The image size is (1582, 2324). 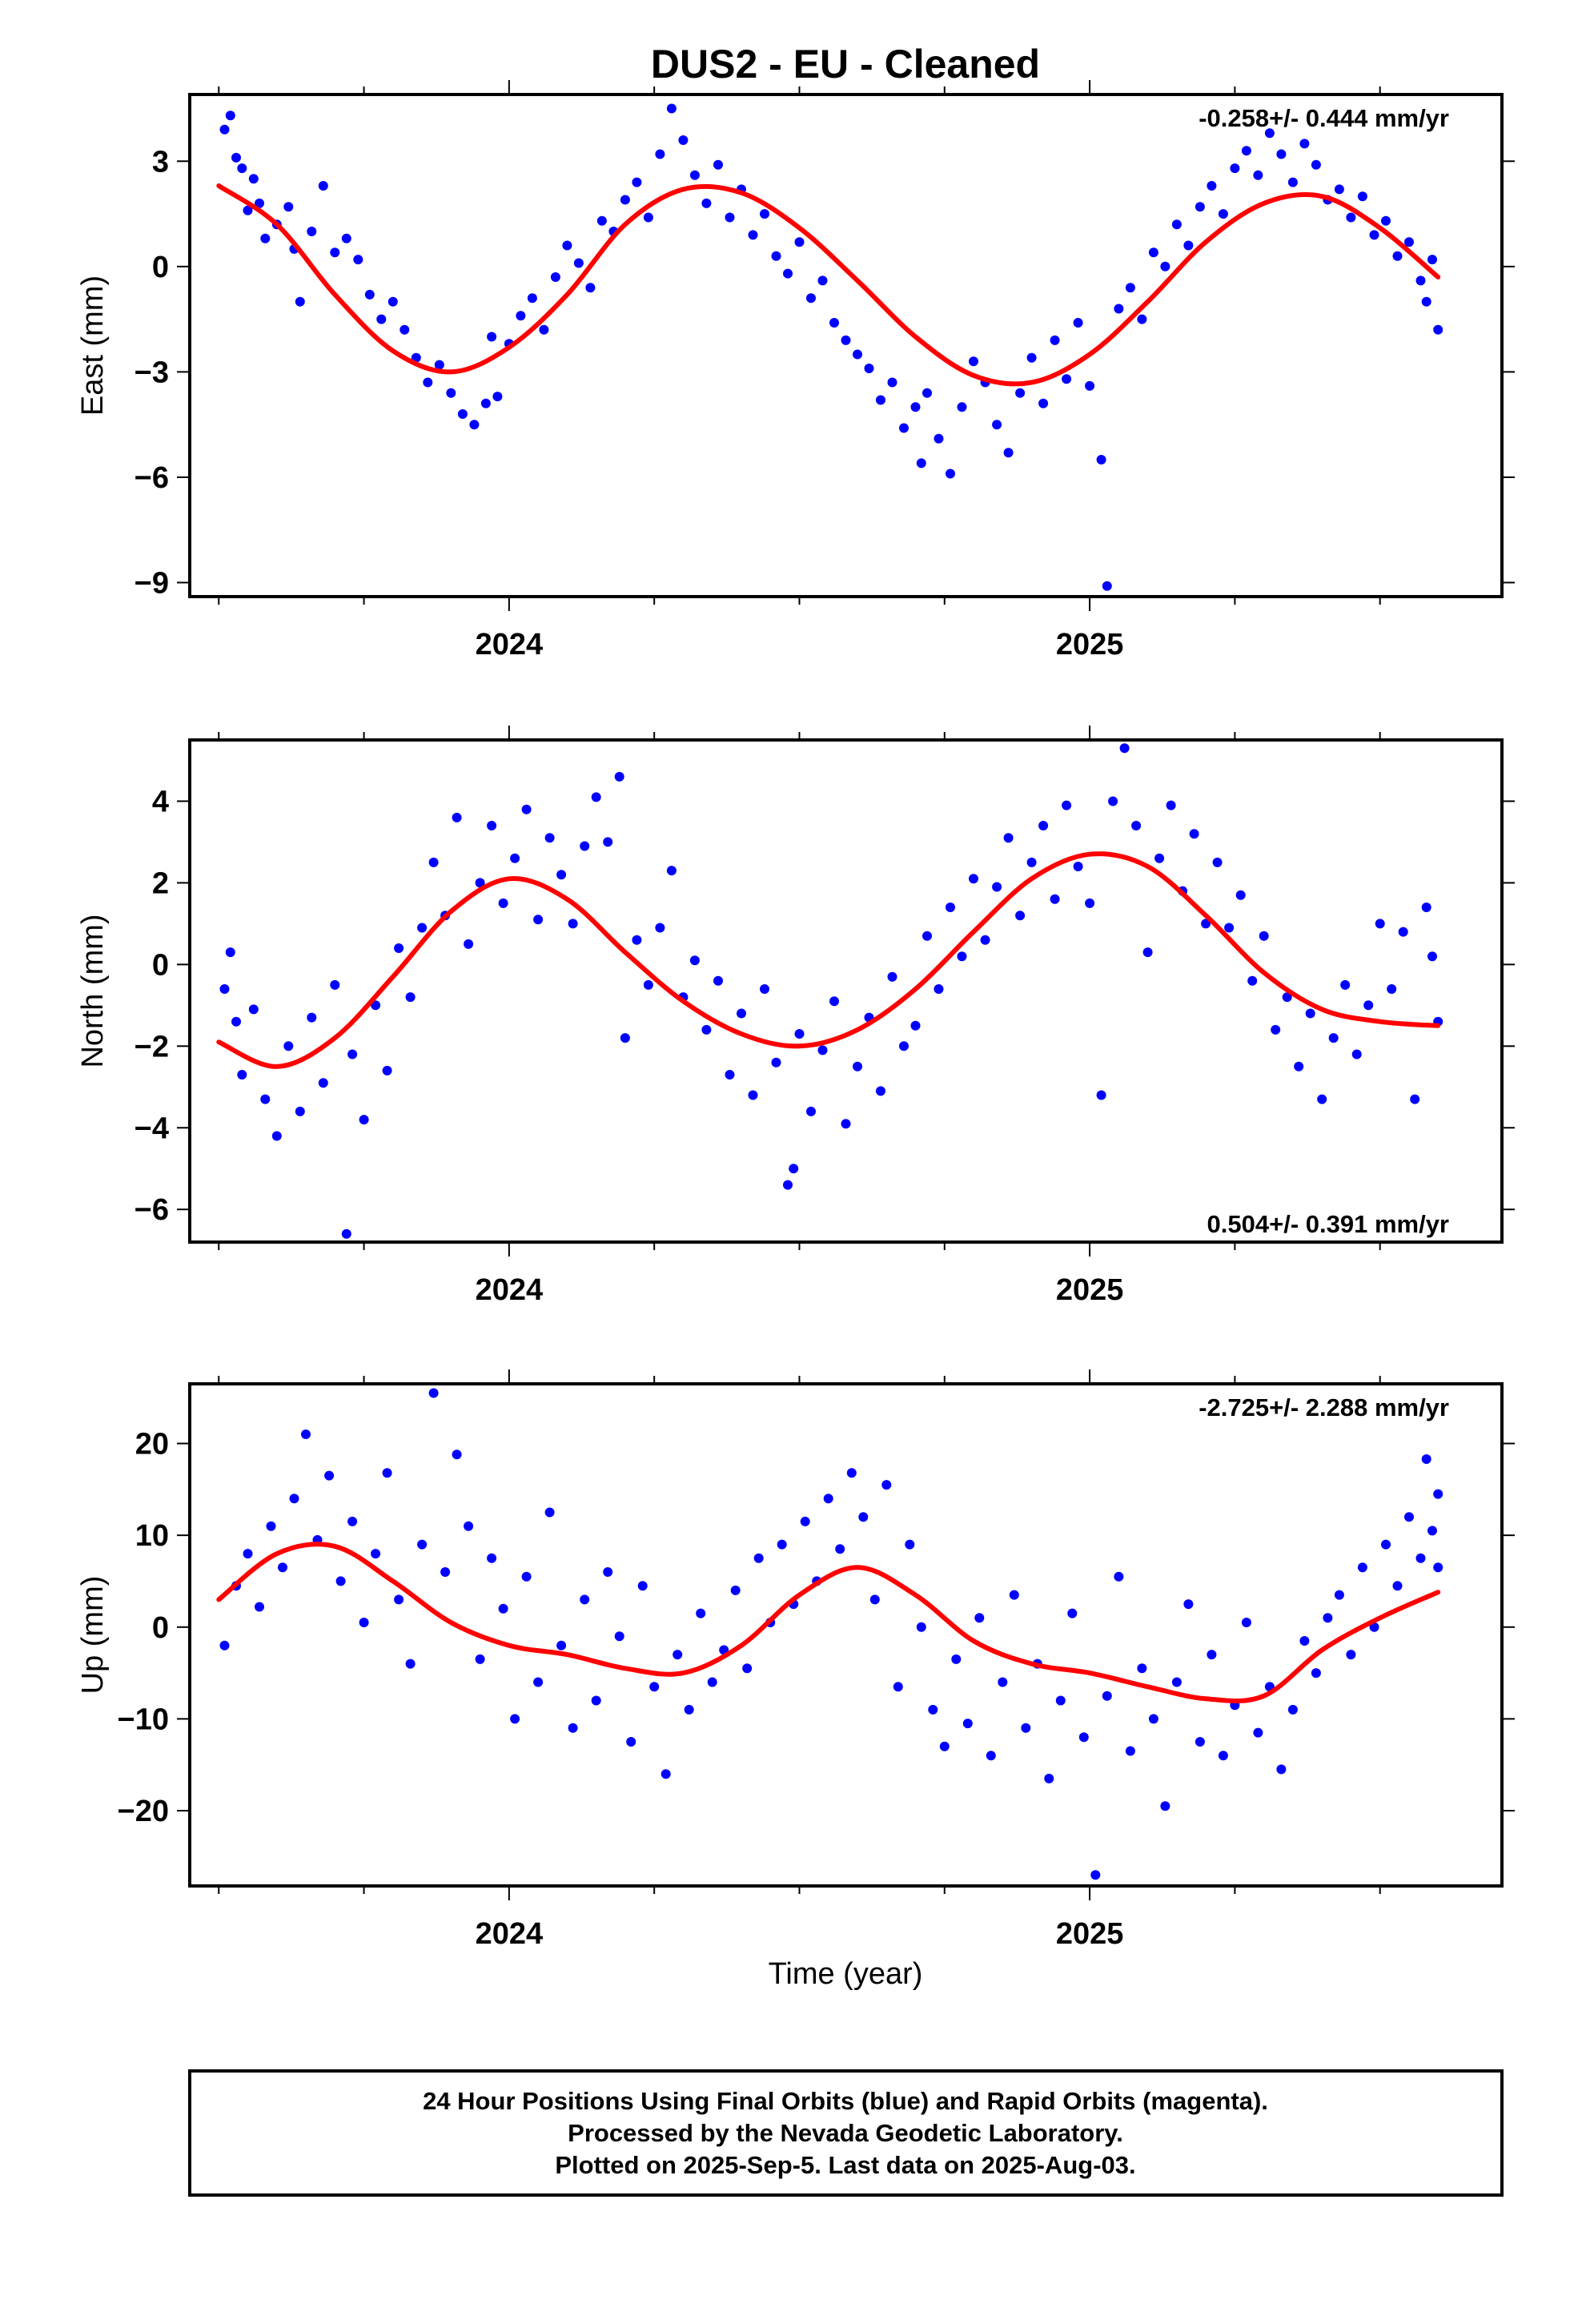 What do you see at coordinates (1324, 1407) in the screenshot?
I see `up-rate-label: -2.725+/- 2.288 mm/yr` at bounding box center [1324, 1407].